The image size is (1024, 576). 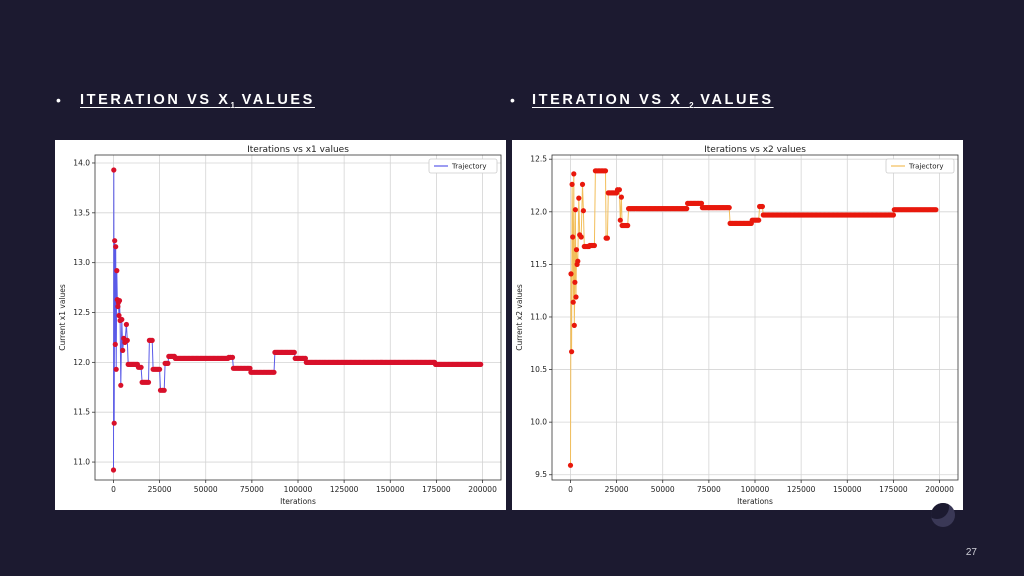 I want to click on chart1-xtick-label: 125000, so click(x=344, y=489).